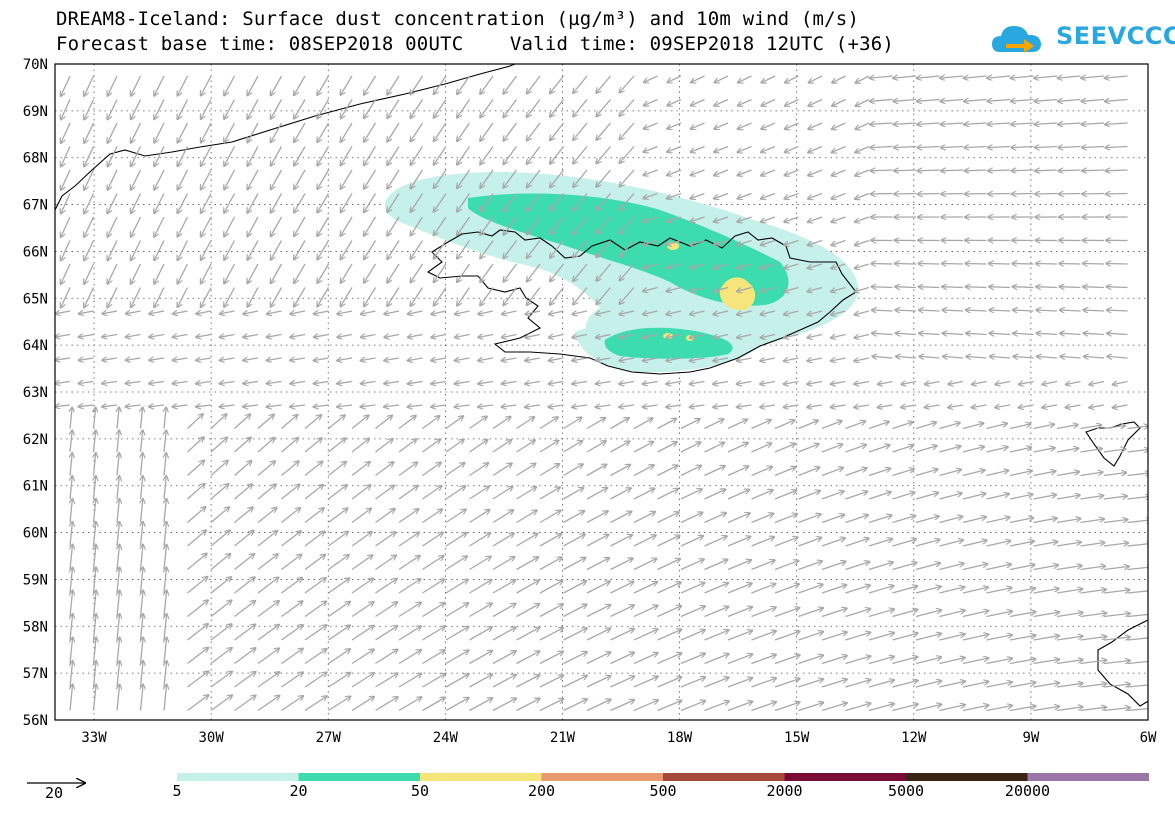 This screenshot has height=815, width=1175. I want to click on legend-threshold-label: 200, so click(541, 791).